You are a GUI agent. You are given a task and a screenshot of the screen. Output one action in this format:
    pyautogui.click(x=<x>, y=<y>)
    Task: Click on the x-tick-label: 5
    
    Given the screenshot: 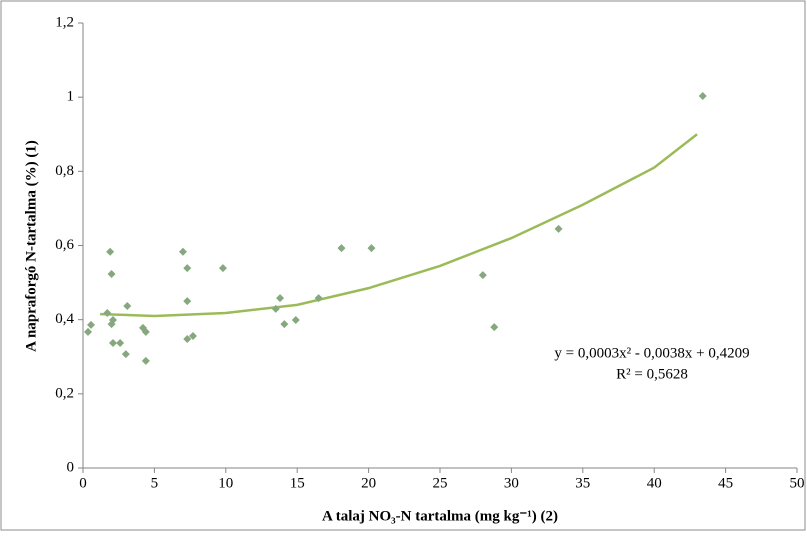 What is the action you would take?
    pyautogui.click(x=155, y=483)
    